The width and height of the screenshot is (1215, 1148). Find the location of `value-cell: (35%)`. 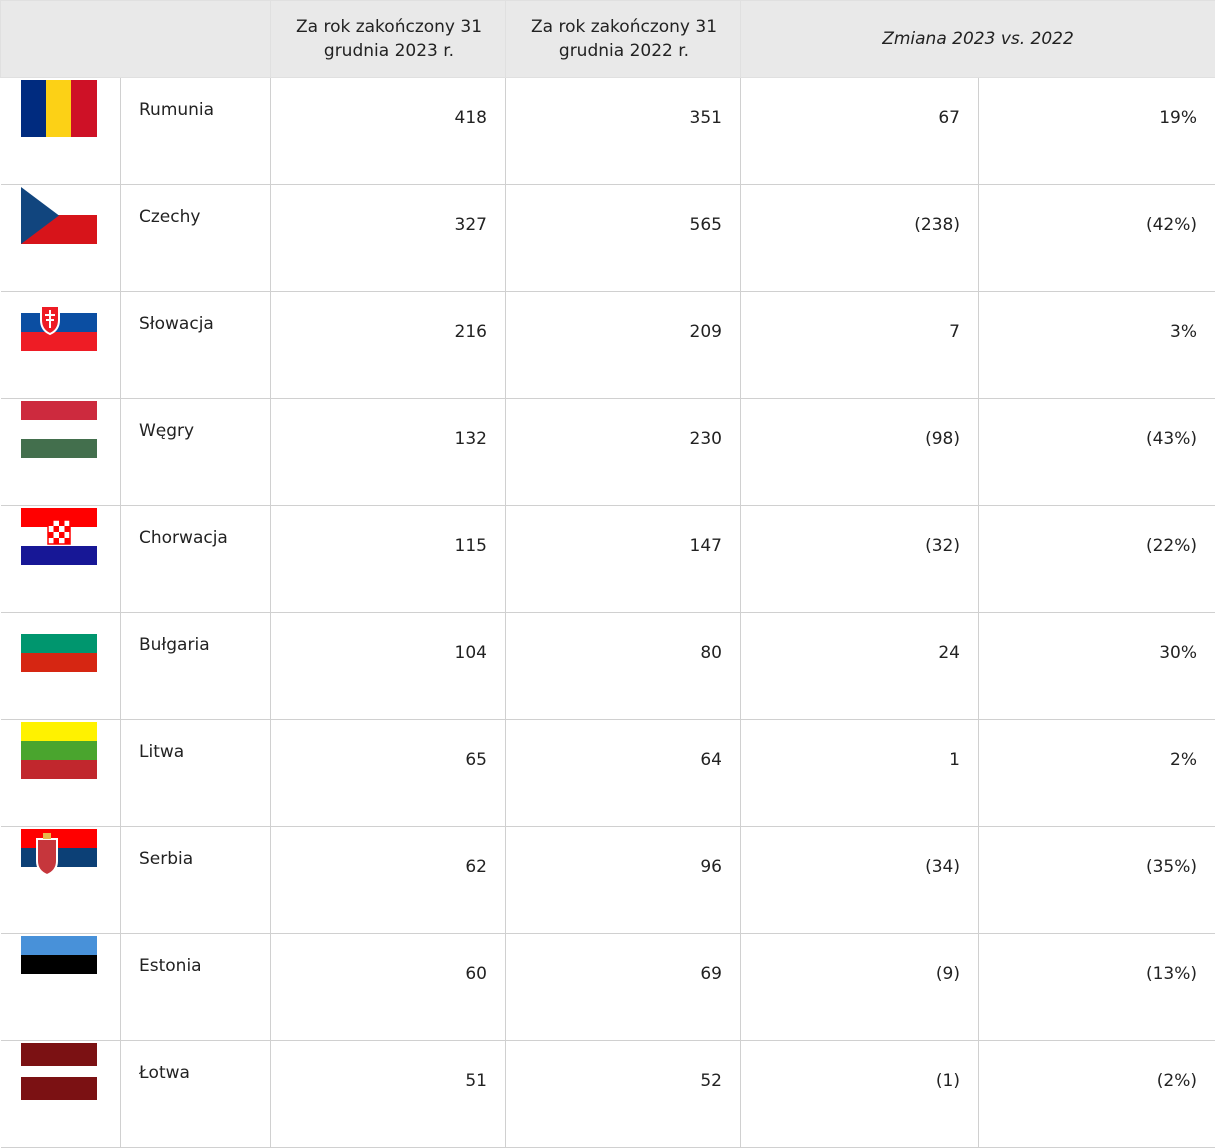

value-cell: (35%) is located at coordinates (1097, 880).